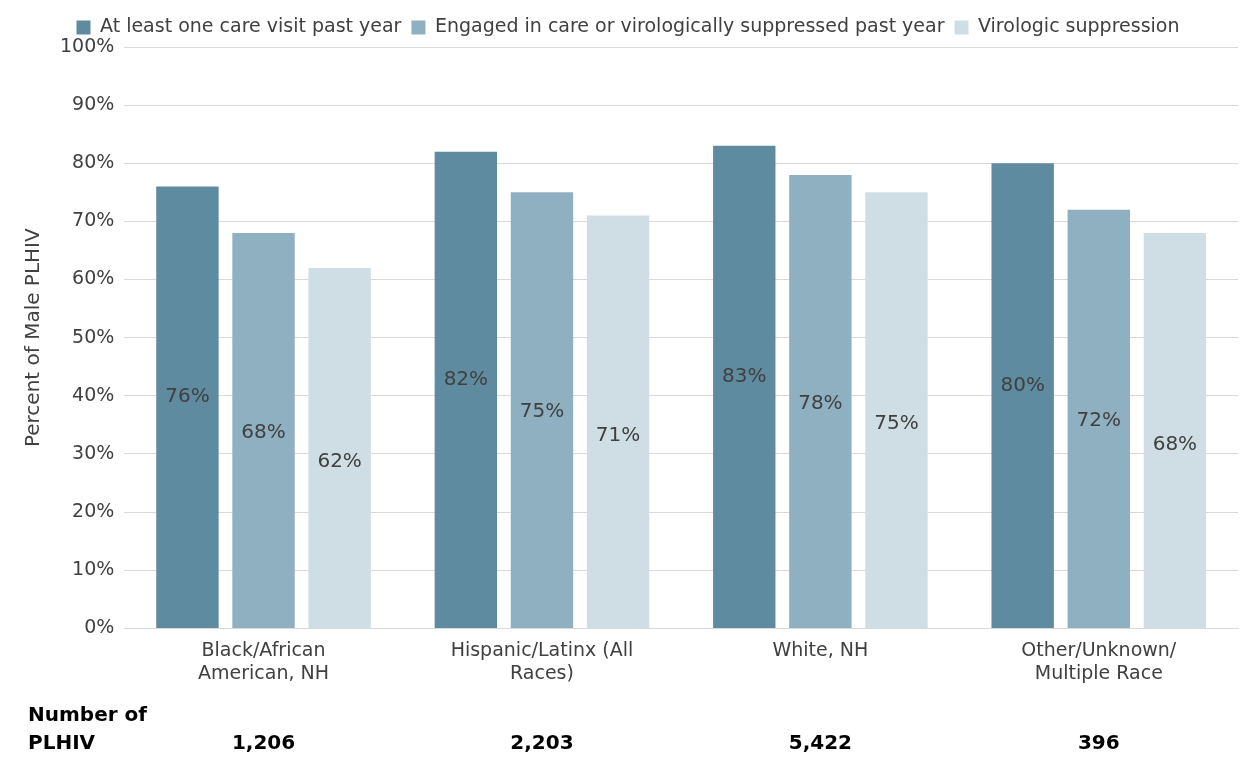  I want to click on data-label: 82%, so click(466, 377).